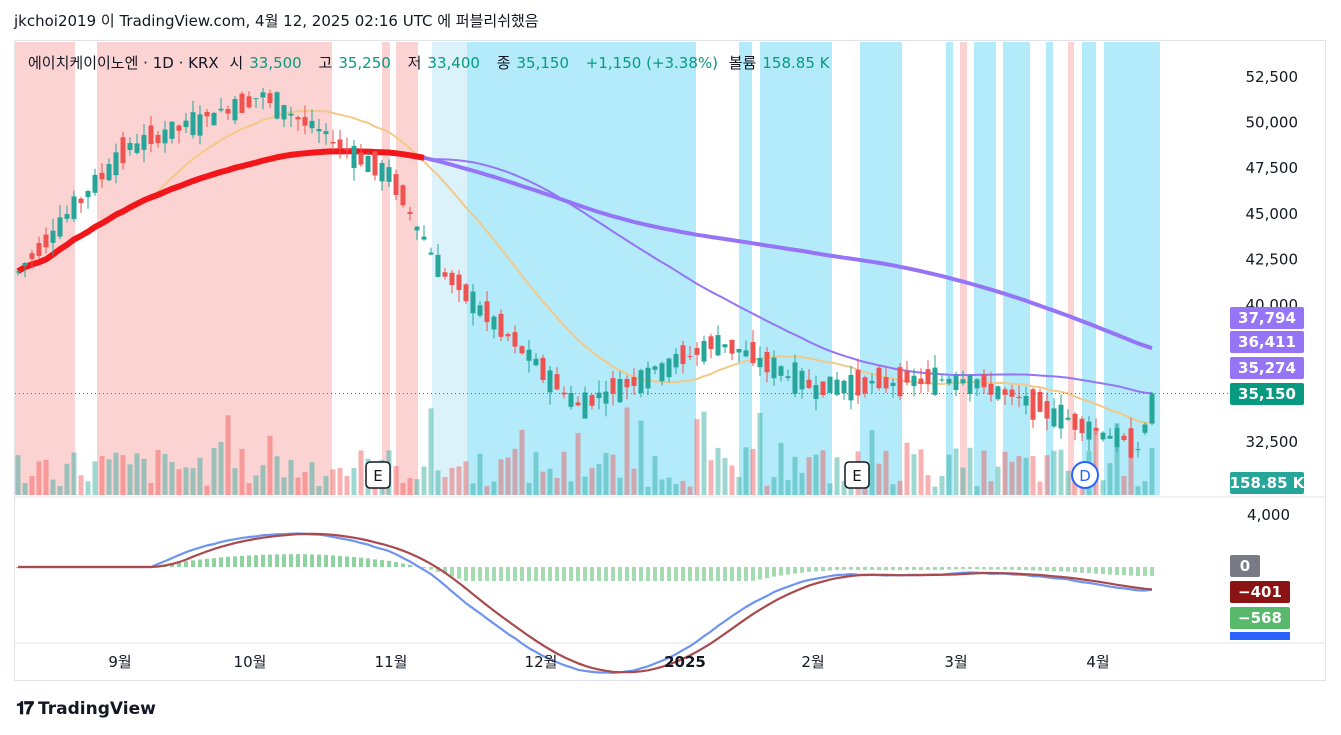  Describe the element at coordinates (1016, 268) in the screenshot. I see `regime-band` at that location.